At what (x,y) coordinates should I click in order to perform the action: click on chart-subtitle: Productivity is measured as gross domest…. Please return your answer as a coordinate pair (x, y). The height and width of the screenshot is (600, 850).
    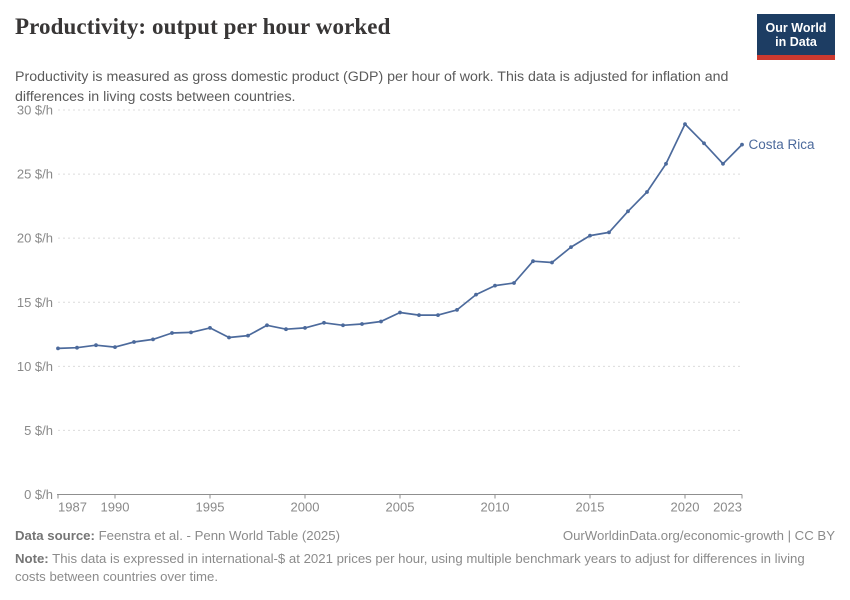
    Looking at the image, I should click on (372, 87).